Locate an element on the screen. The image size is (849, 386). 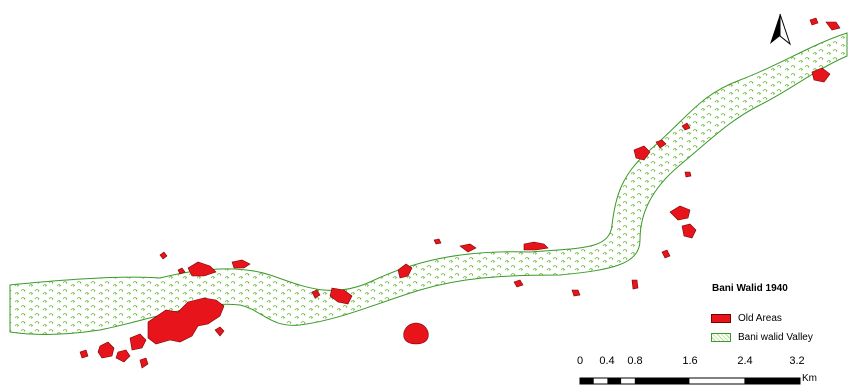
legend-item-old-areas: Old Areas is located at coordinates (746, 318).